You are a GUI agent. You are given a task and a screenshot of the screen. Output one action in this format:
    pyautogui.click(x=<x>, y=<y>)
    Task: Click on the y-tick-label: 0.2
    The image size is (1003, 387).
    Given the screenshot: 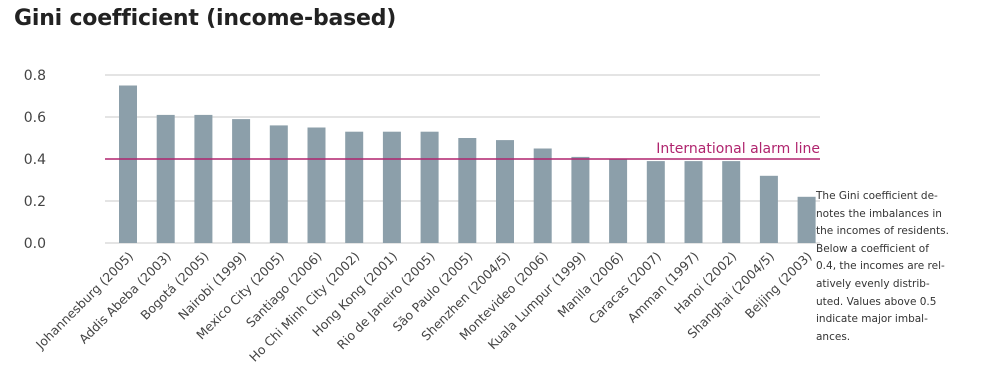 What is the action you would take?
    pyautogui.click(x=35, y=202)
    